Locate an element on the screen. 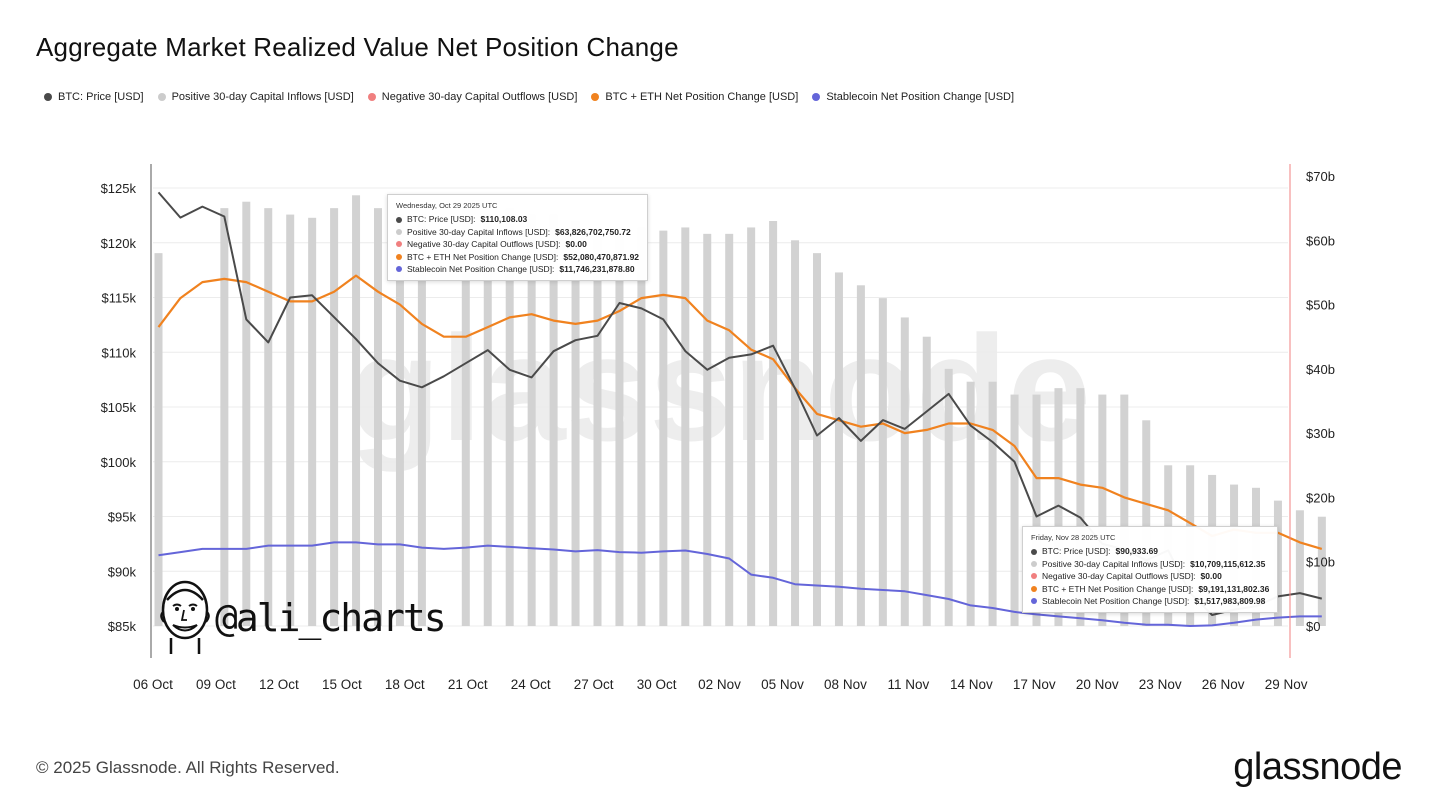 The width and height of the screenshot is (1440, 810). x-tick-label: 24 Oct is located at coordinates (531, 684).